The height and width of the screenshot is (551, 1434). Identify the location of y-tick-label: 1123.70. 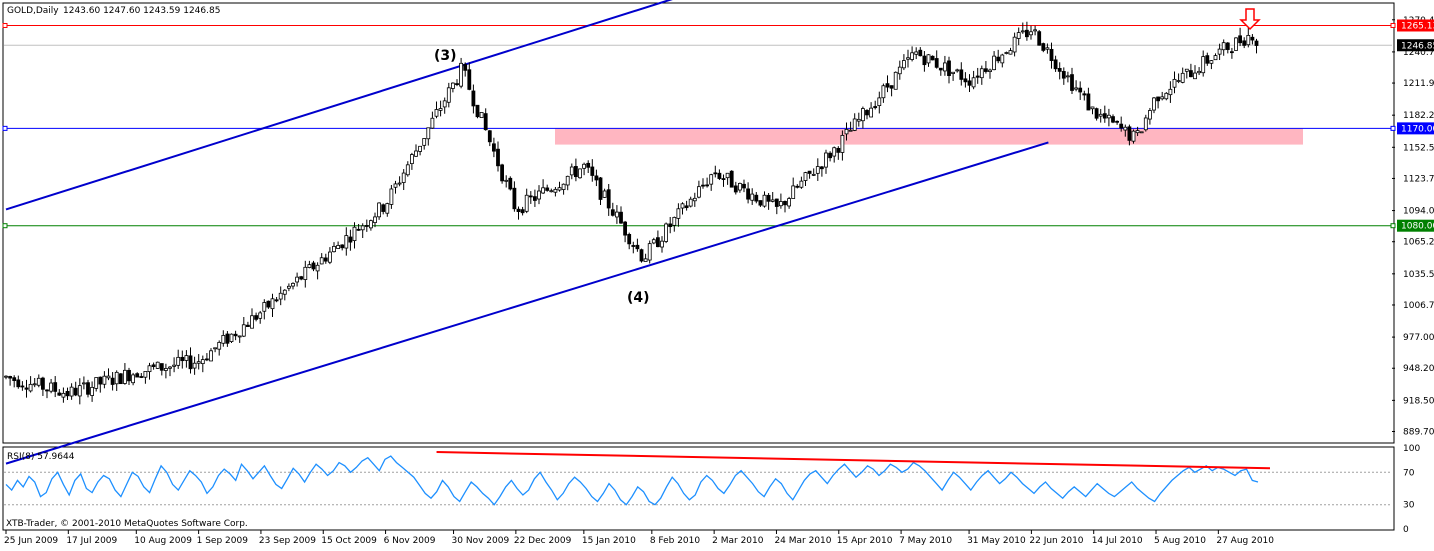
(1418, 179).